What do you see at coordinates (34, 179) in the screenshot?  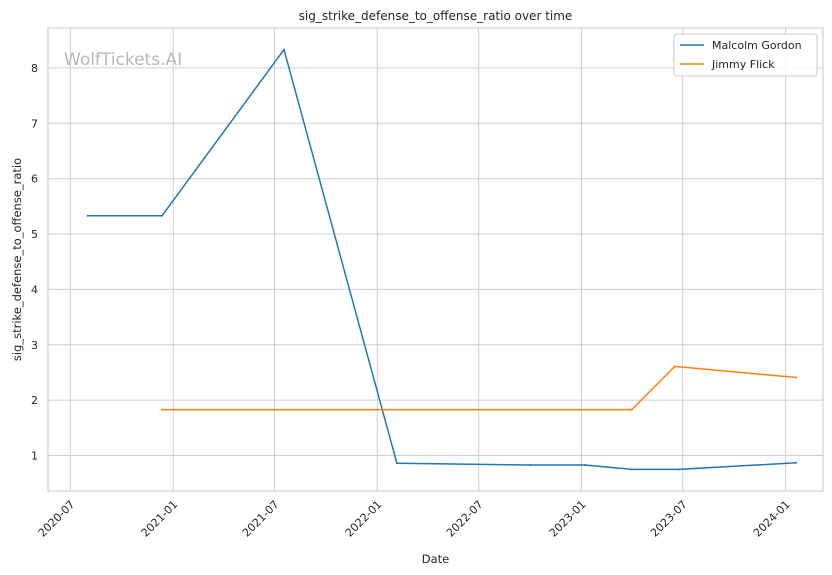 I see `y-tick-label: 6` at bounding box center [34, 179].